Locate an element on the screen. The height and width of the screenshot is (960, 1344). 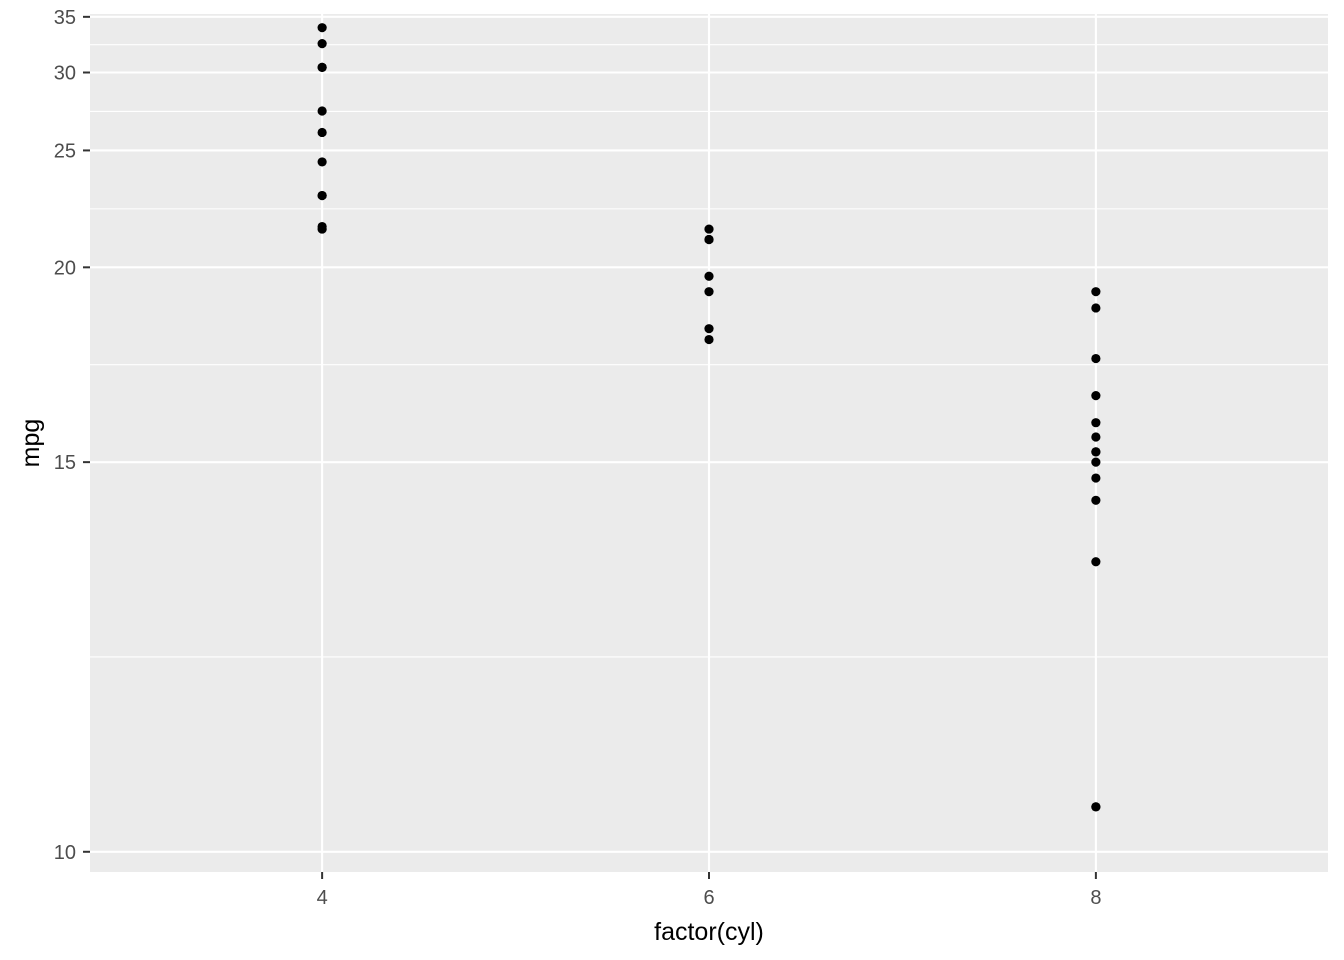
x-tick-label: 6 is located at coordinates (708, 898).